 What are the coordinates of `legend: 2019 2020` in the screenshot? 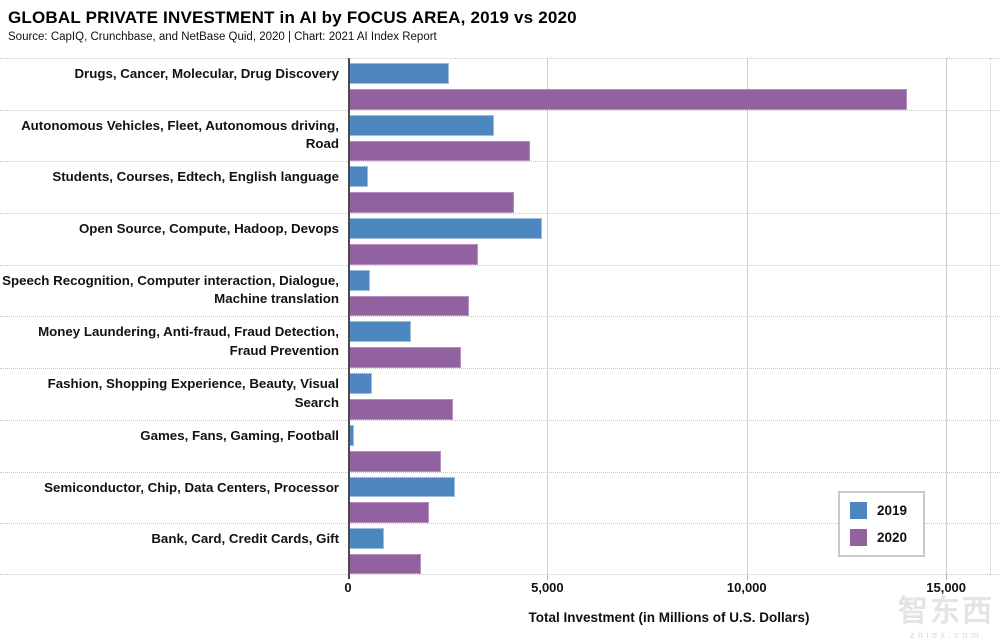 It's located at (881, 524).